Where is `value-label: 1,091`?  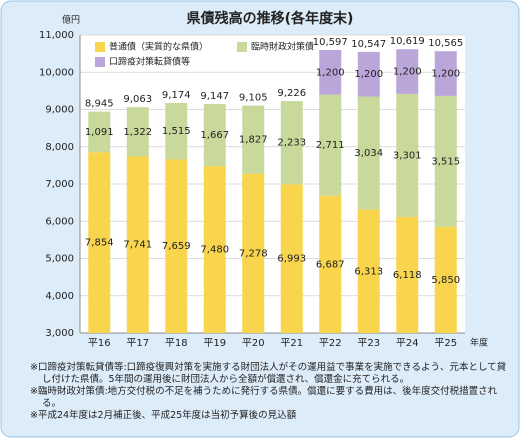 value-label: 1,091 is located at coordinates (99, 132).